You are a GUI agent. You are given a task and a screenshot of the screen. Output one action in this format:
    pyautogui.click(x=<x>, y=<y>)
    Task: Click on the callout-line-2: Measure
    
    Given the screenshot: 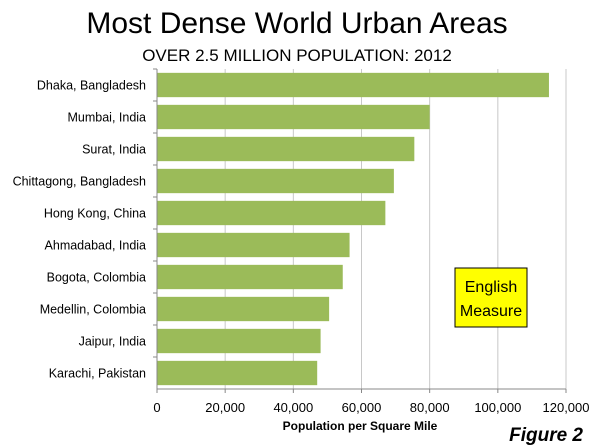 What is the action you would take?
    pyautogui.click(x=491, y=311)
    